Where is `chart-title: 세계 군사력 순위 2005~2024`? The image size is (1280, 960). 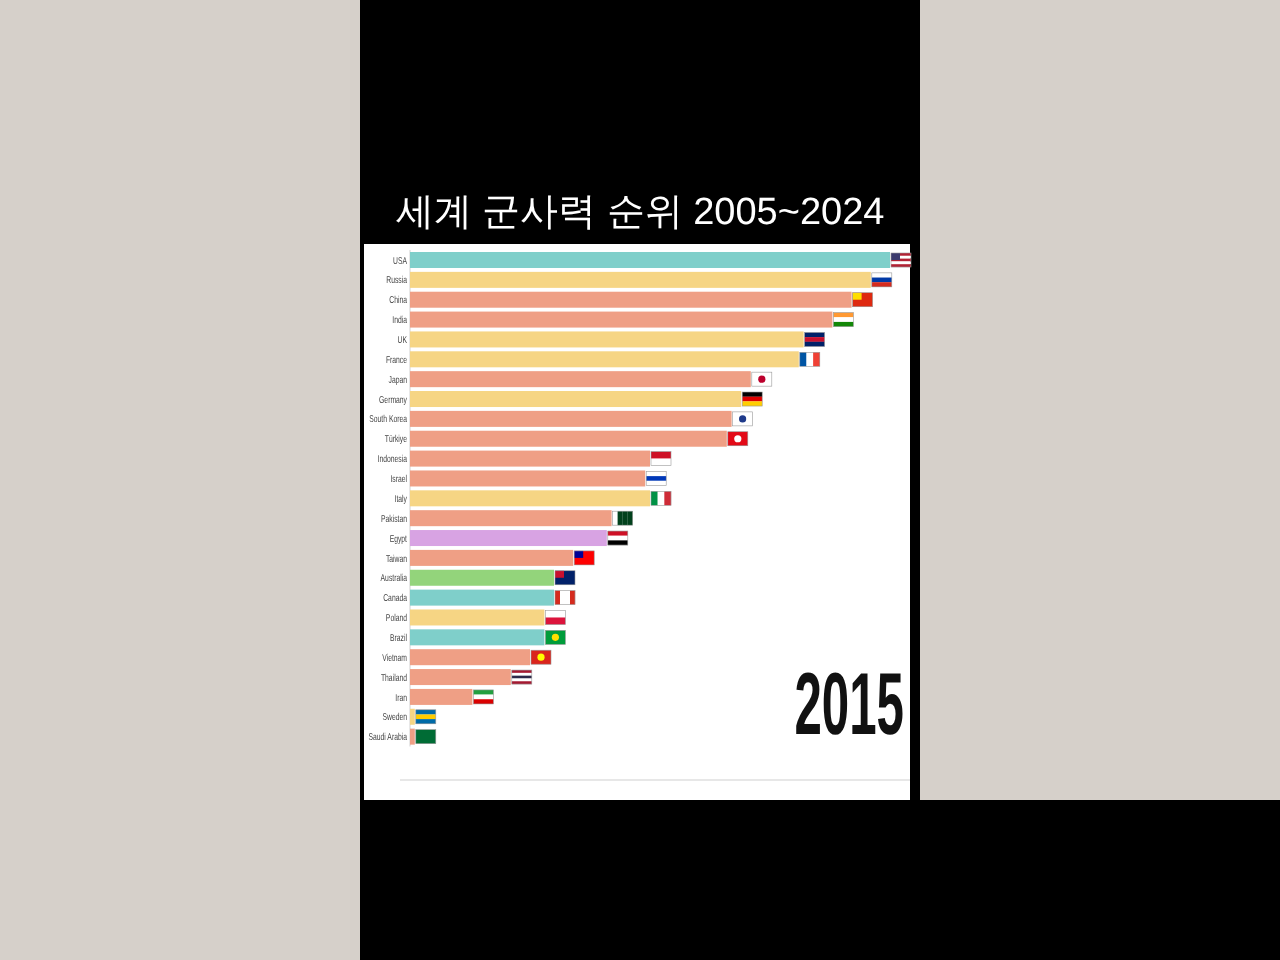 chart-title: 세계 군사력 순위 2005~2024 is located at coordinates (640, 213).